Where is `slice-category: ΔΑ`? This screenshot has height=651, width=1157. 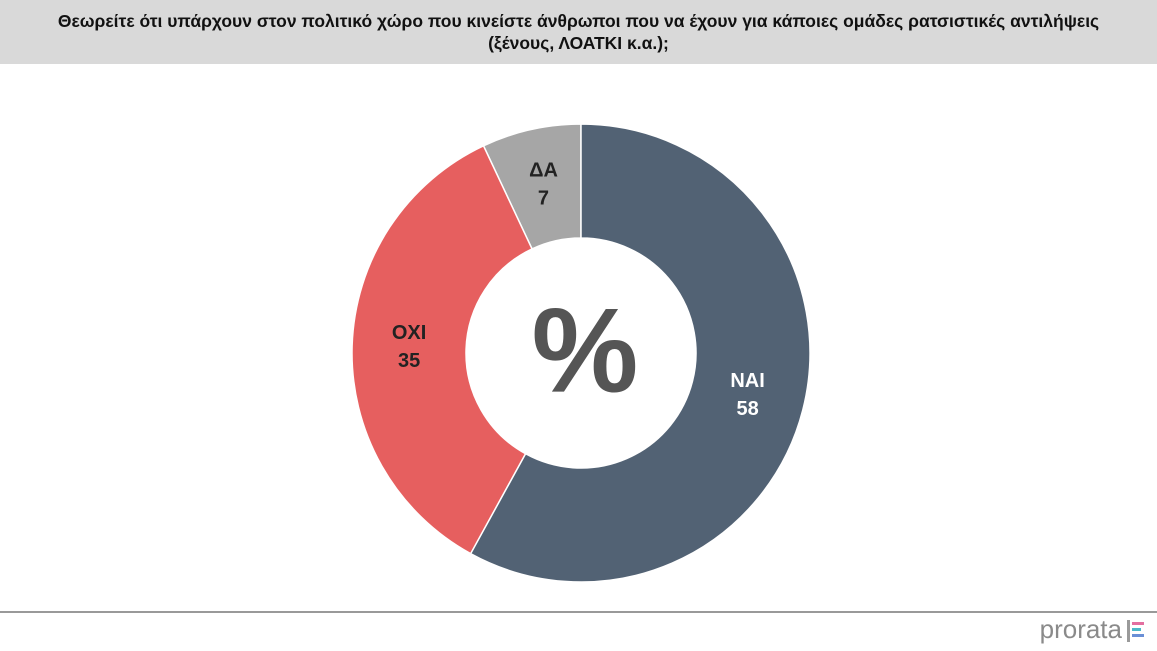
slice-category: ΔΑ is located at coordinates (543, 170).